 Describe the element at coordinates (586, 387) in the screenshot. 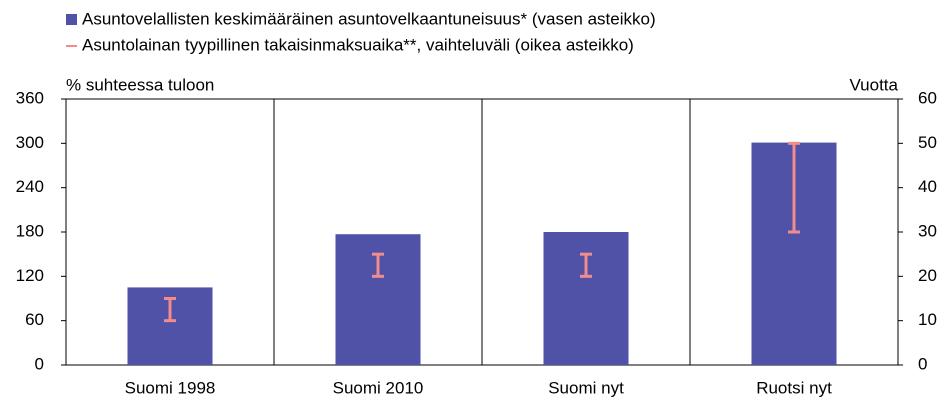

I see `x-tick-label: Suomi nyt` at that location.